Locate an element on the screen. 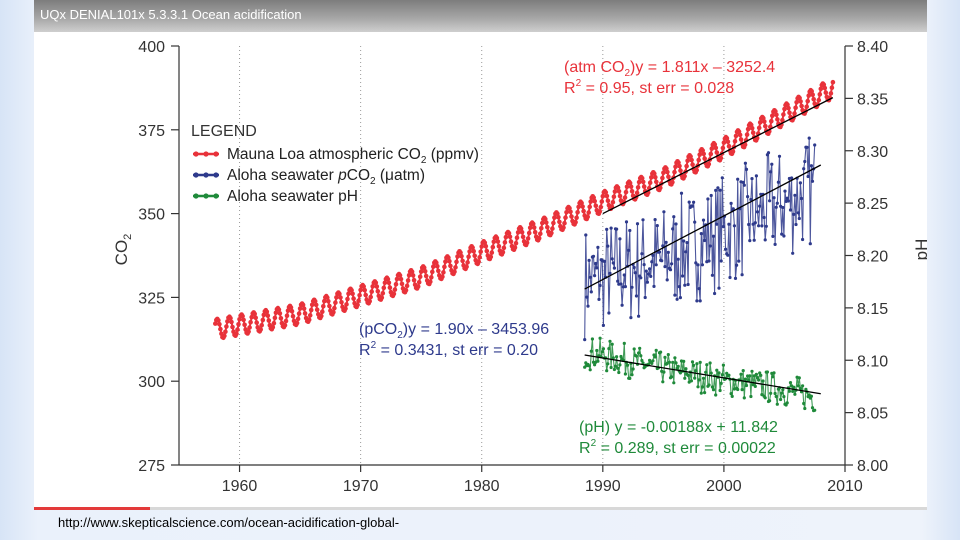  y2-tick-label-8.10: 8.10 is located at coordinates (872, 361).